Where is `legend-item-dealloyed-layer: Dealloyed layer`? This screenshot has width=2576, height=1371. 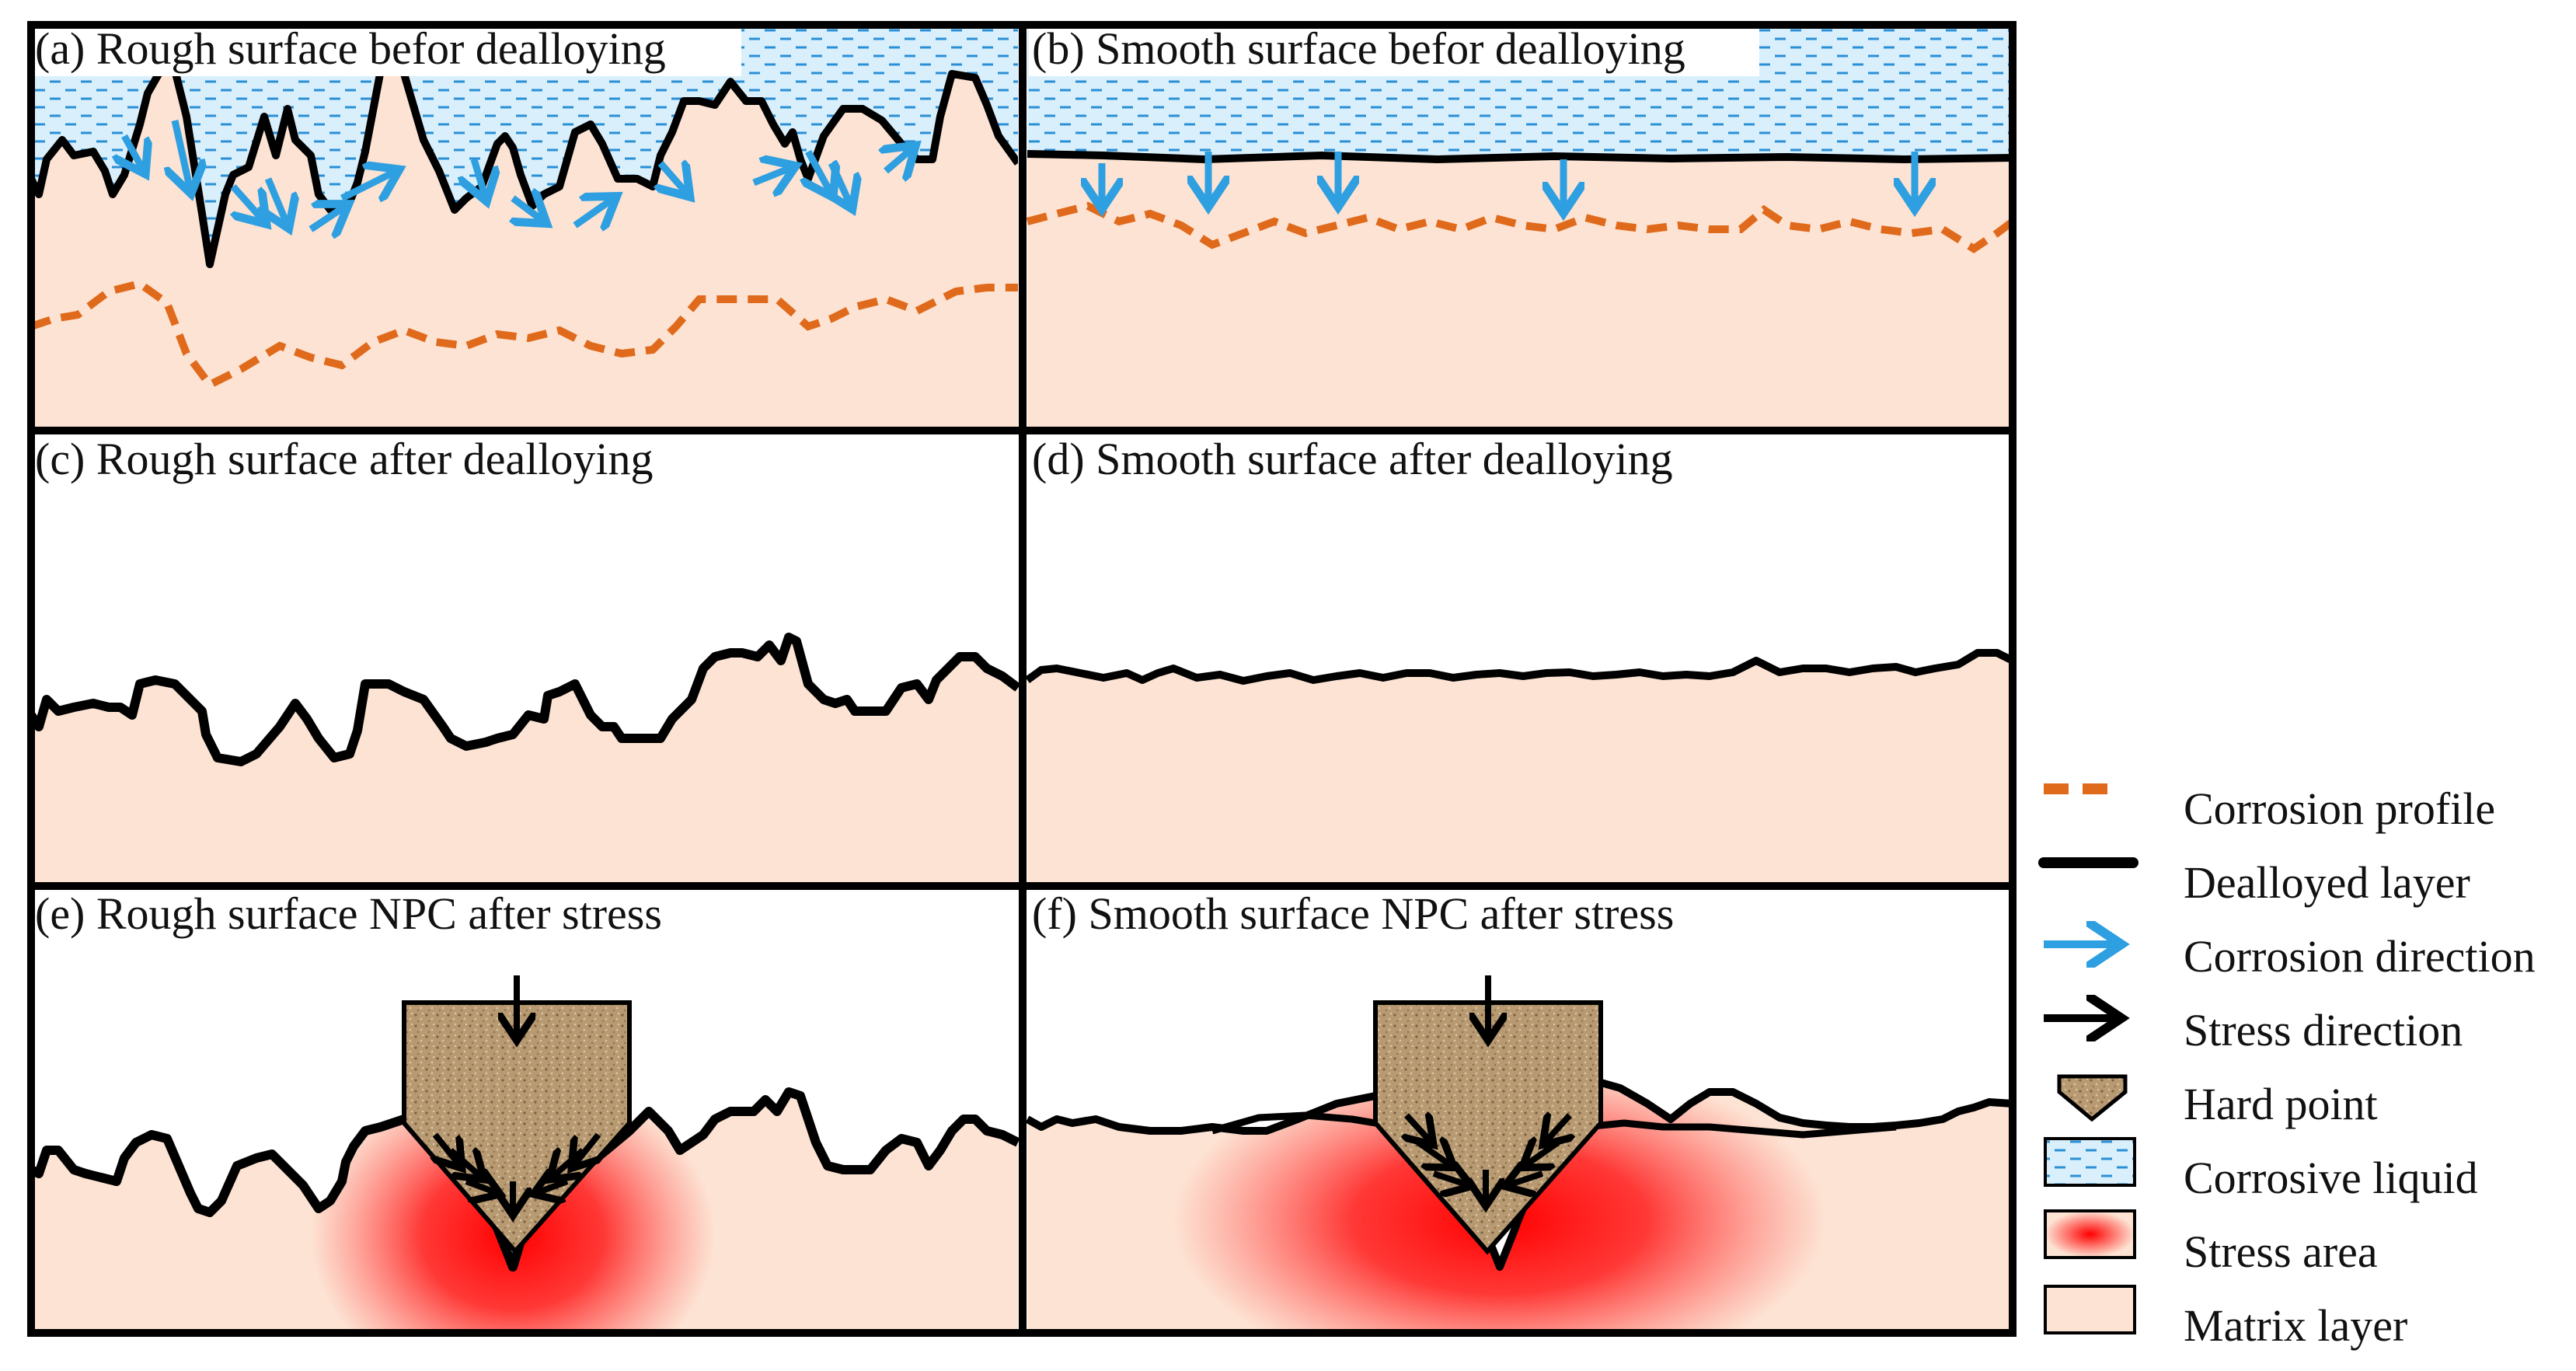
legend-item-dealloyed-layer: Dealloyed layer is located at coordinates (2254, 882).